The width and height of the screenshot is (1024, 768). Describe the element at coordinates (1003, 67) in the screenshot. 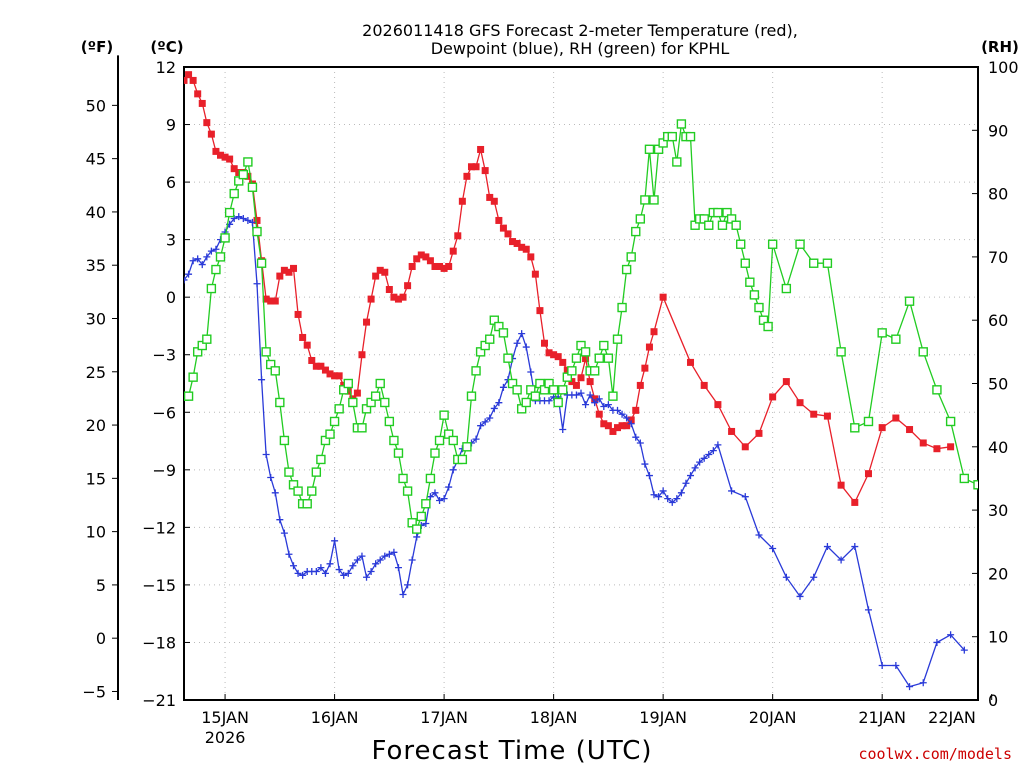

I see `rh-axis-tick-label: 100` at that location.